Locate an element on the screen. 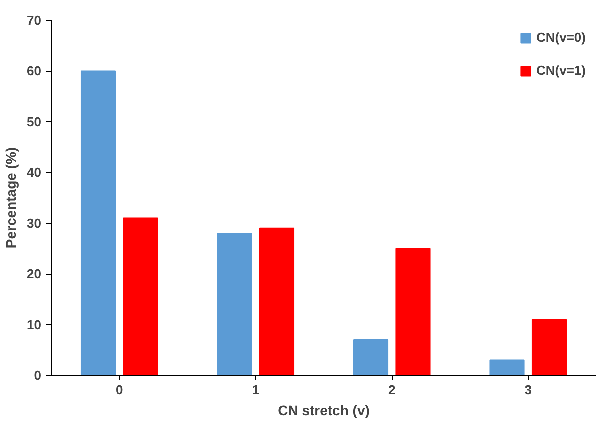 This screenshot has height=421, width=616. y-tick-label: 20 is located at coordinates (34, 274).